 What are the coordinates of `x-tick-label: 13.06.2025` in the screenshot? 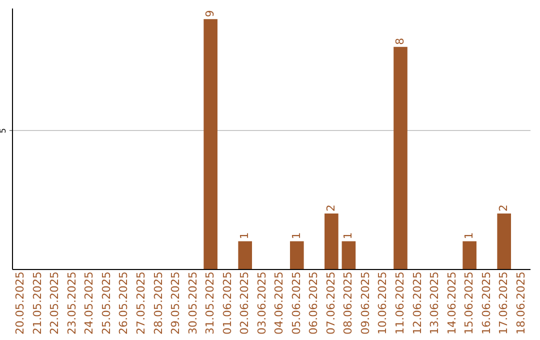 It's located at (435, 303).